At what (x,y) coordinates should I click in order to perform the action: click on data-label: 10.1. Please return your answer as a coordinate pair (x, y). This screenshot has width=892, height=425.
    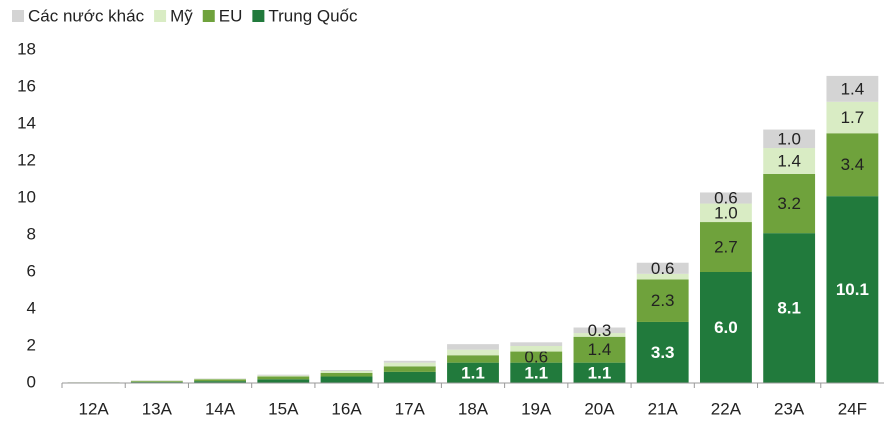
    Looking at the image, I should click on (852, 289).